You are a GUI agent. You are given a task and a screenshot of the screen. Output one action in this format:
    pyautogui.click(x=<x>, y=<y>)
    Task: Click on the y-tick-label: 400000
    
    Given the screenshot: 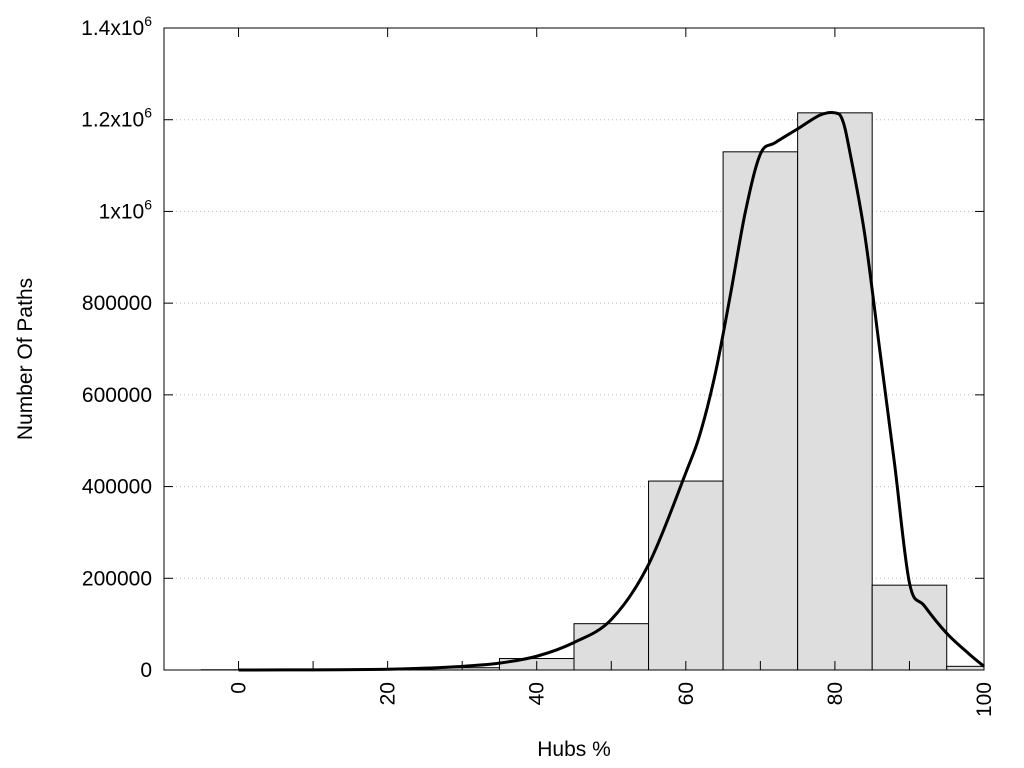 What is the action you would take?
    pyautogui.click(x=117, y=487)
    